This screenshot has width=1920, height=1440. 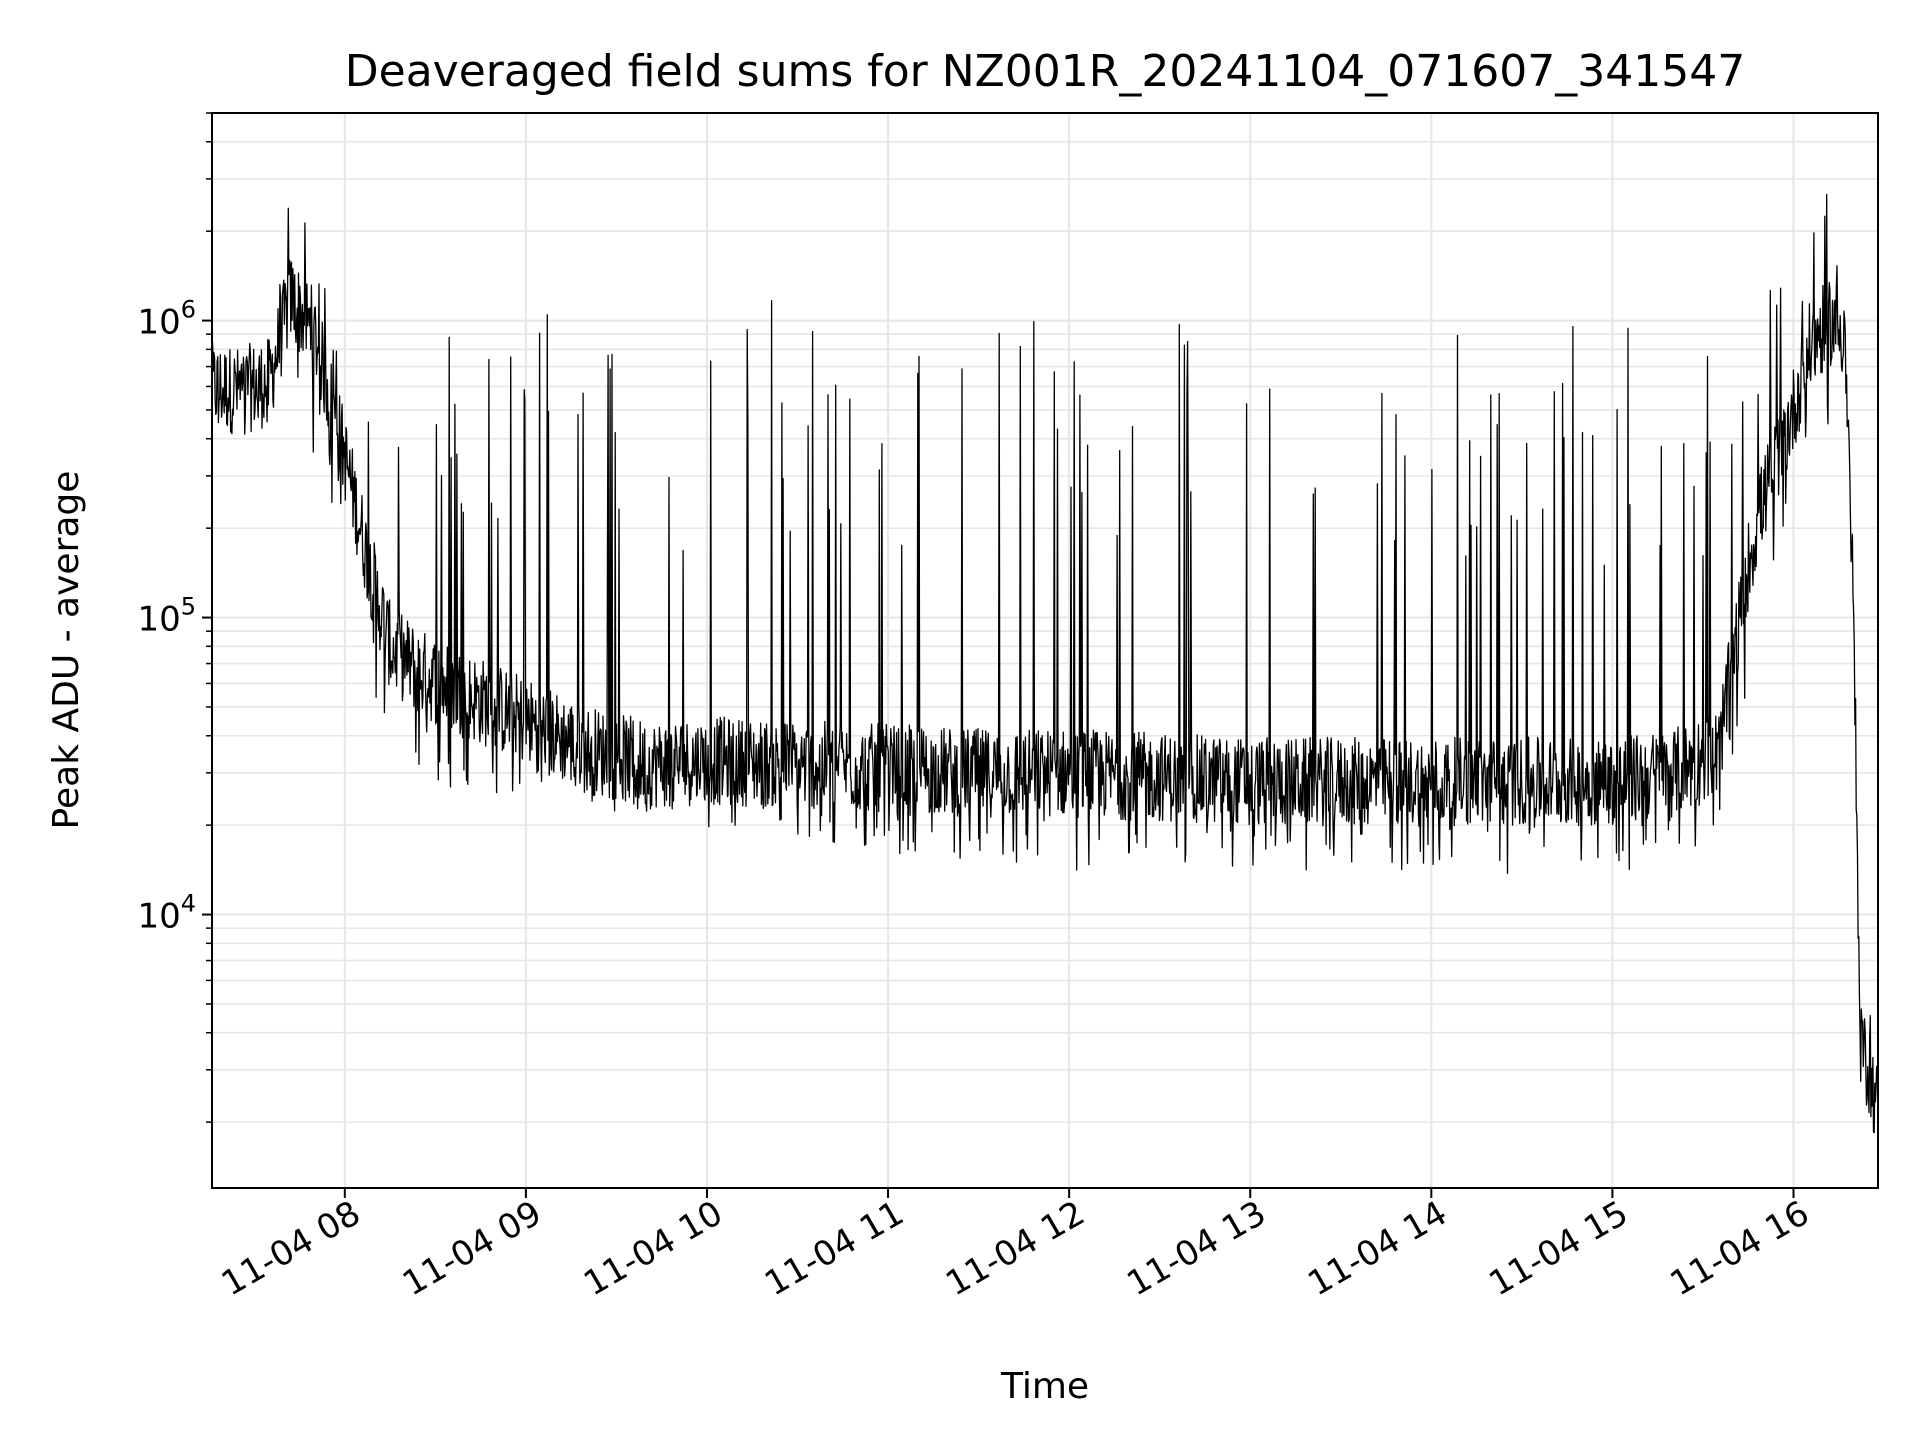 What do you see at coordinates (166, 913) in the screenshot?
I see `y-tick-label: 10⁴` at bounding box center [166, 913].